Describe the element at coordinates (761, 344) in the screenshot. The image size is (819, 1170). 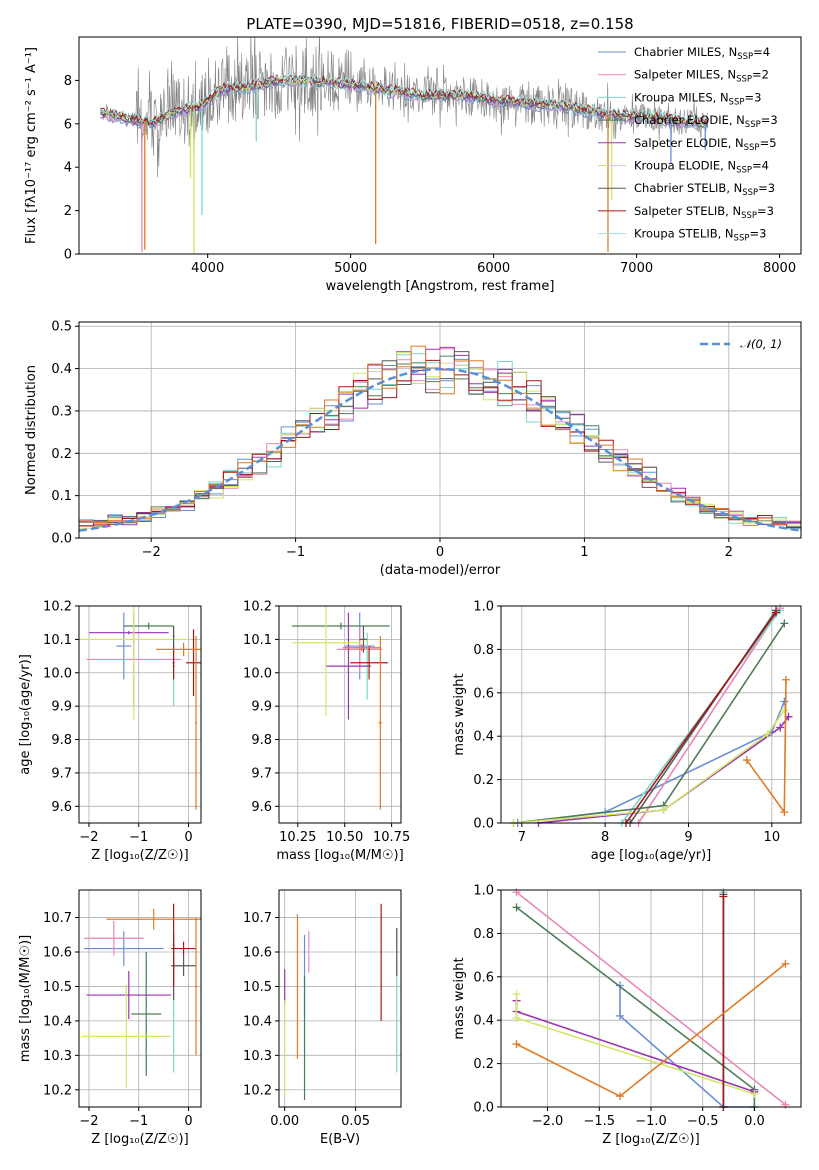
I see `legend-entry: 𝒩(0, 1)` at that location.